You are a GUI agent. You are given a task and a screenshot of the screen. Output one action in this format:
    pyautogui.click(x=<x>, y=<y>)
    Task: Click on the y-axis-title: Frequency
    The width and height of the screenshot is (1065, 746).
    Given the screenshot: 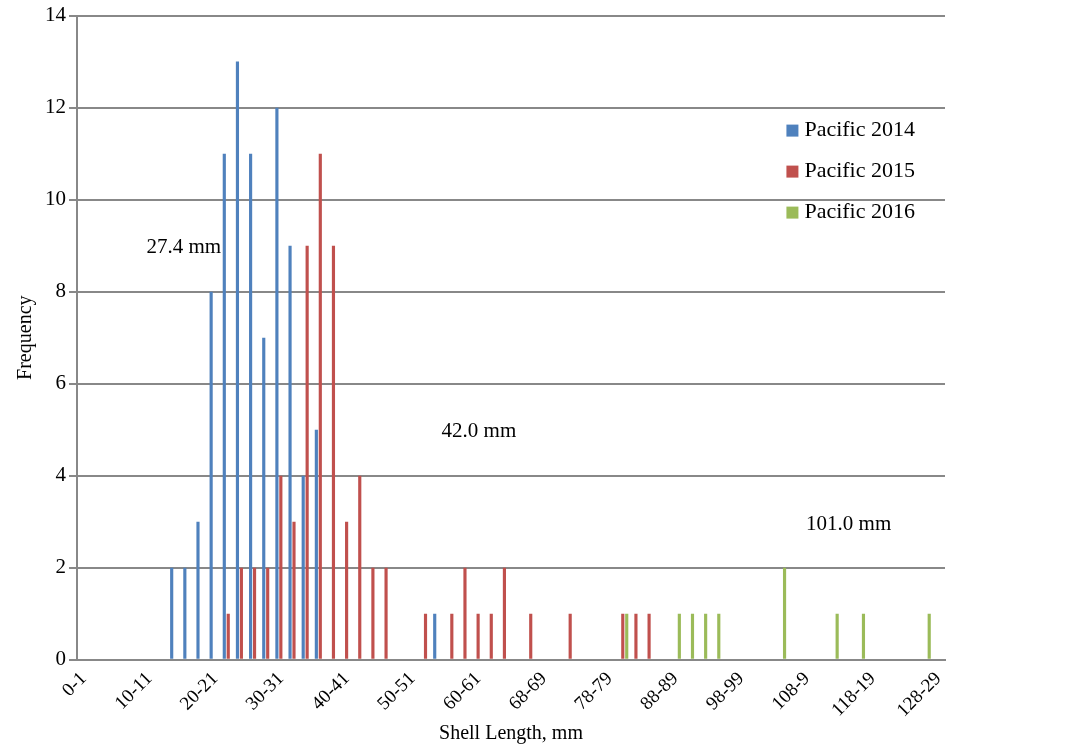 What is the action you would take?
    pyautogui.click(x=25, y=337)
    